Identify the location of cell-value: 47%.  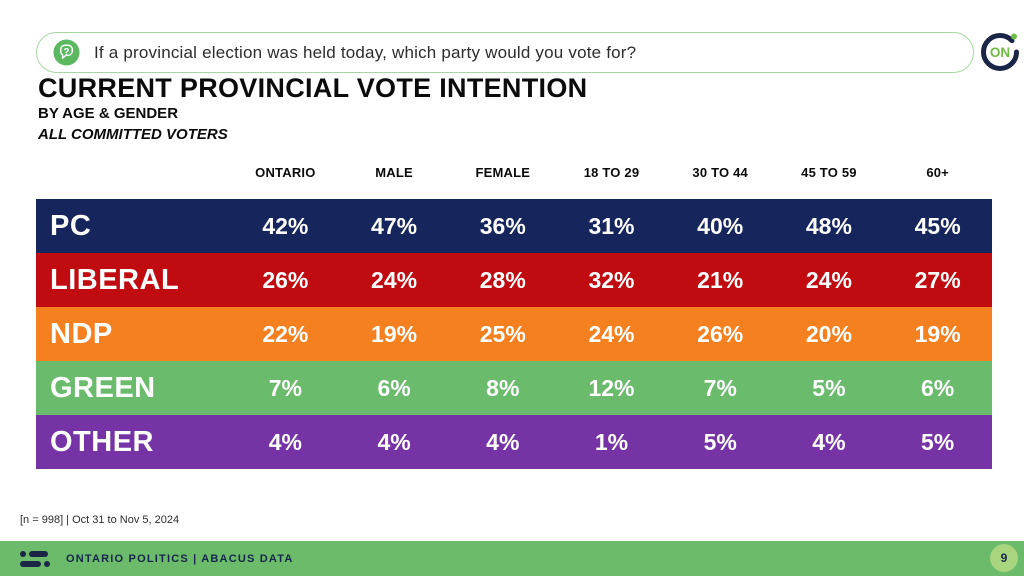
(394, 225).